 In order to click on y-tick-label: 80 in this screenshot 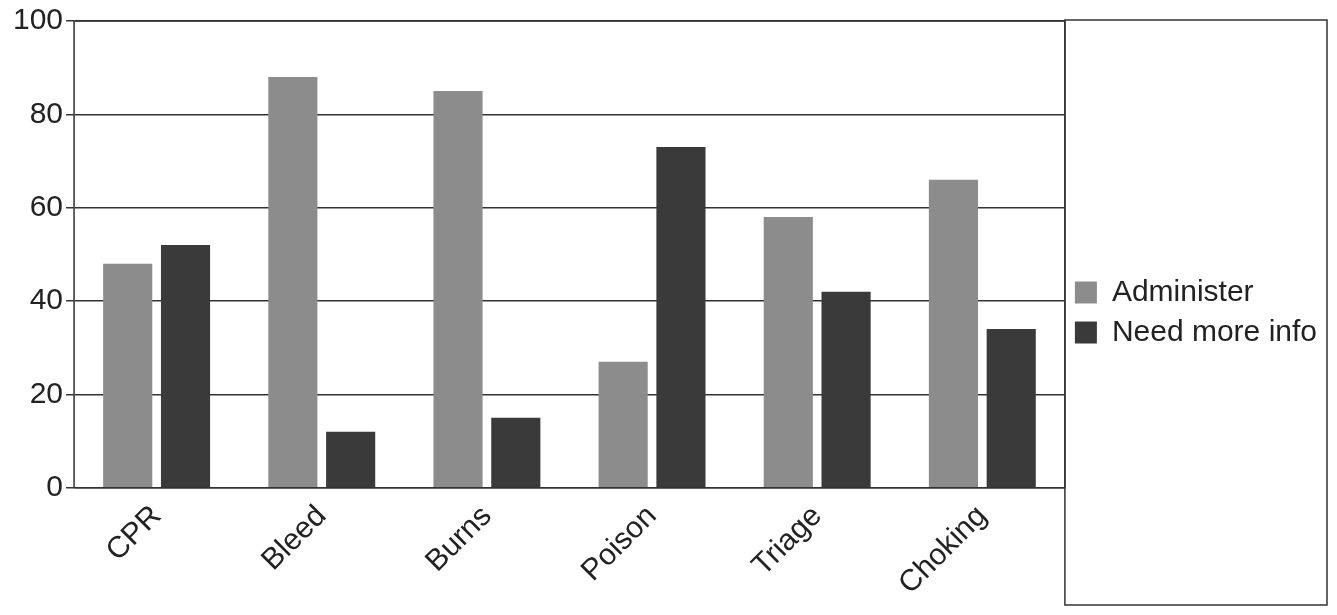, I will do `click(46, 112)`.